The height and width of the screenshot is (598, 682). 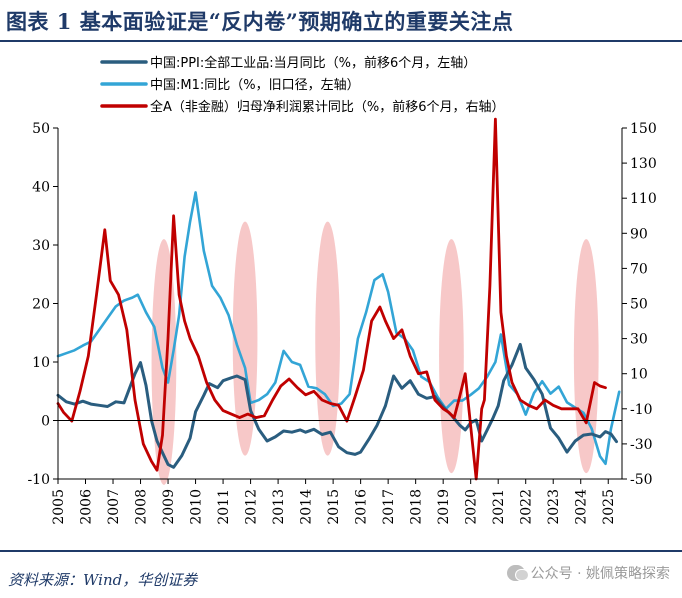 I want to click on watermark-text: 公众号 · 姚佩策略探索, so click(x=600, y=574).